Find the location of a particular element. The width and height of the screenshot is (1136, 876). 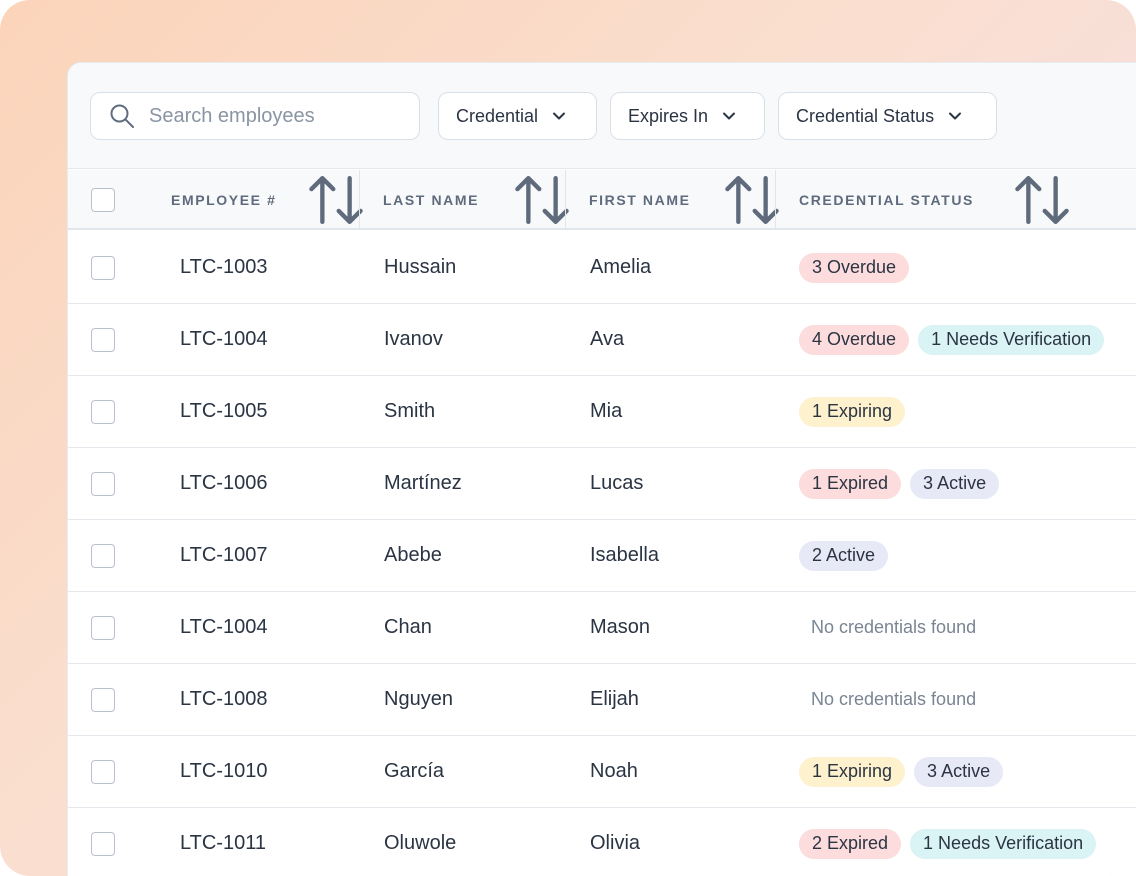

status-badge-overdue: 3 Overdue is located at coordinates (854, 267).